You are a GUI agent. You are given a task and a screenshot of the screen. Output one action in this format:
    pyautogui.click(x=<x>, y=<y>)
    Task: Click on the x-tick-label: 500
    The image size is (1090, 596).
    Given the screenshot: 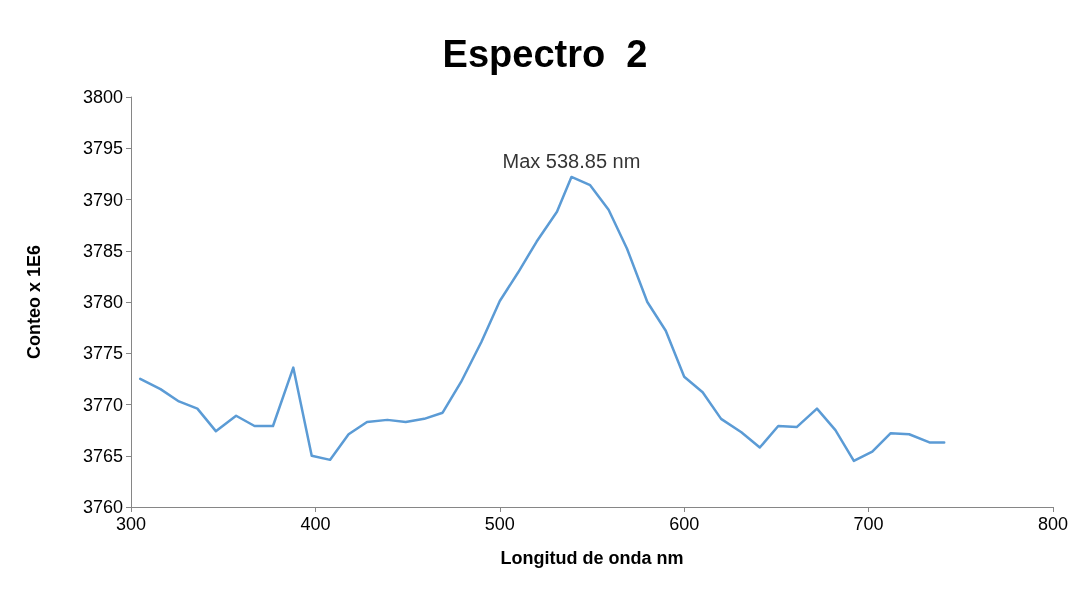 What is the action you would take?
    pyautogui.click(x=499, y=524)
    